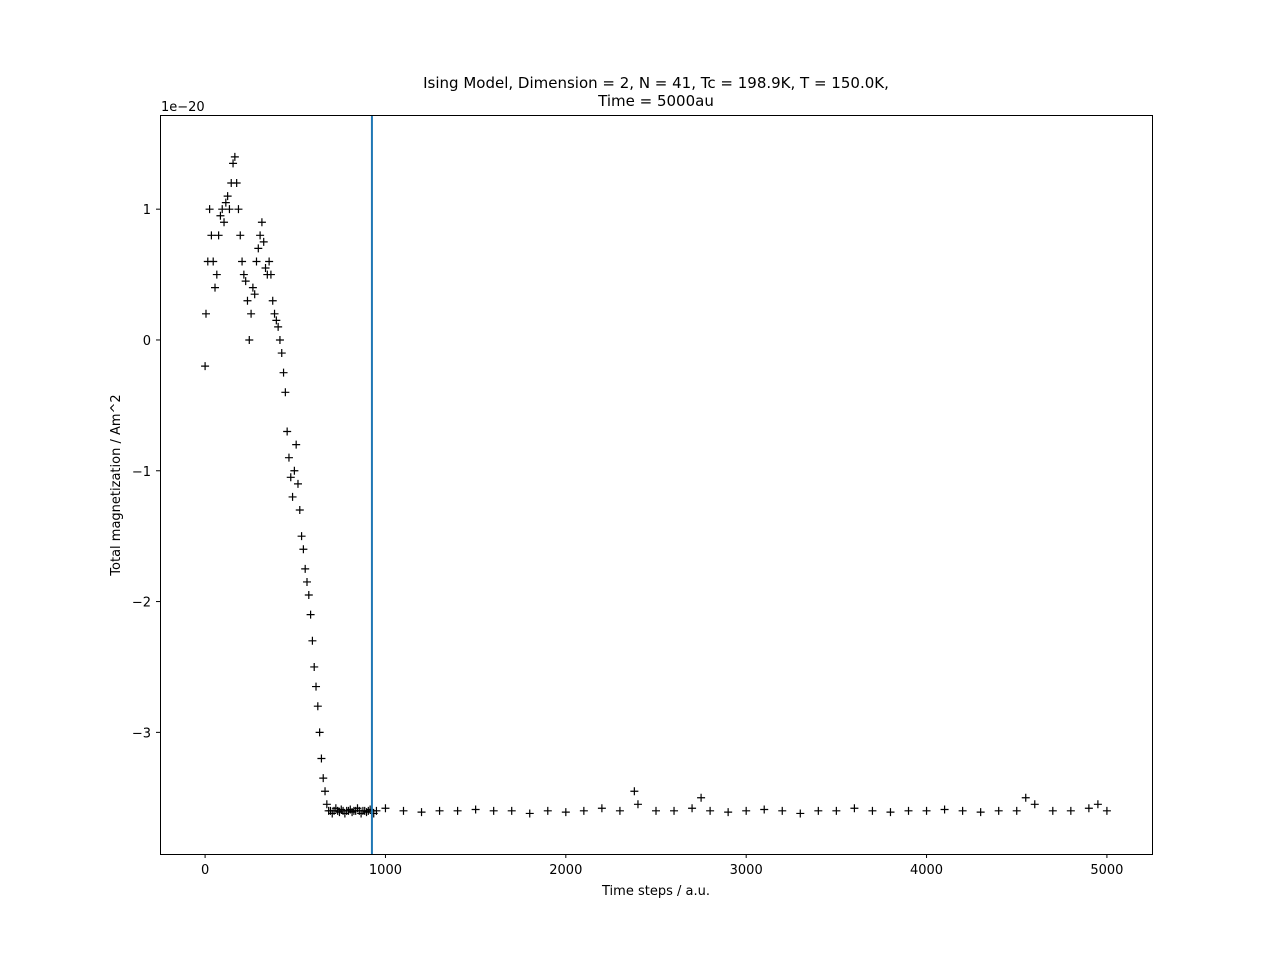 The image size is (1280, 960). What do you see at coordinates (662, 866) in the screenshot?
I see `x-axis-ticks: 0 1000 2000 3000 4000 5000` at bounding box center [662, 866].